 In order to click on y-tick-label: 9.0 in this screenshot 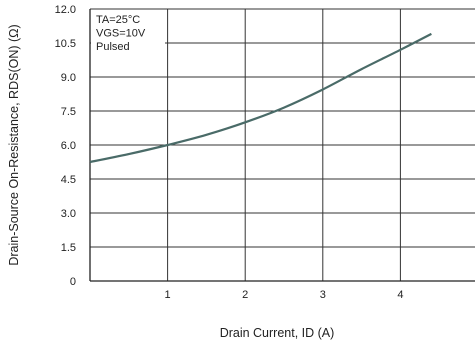, I will do `click(68, 78)`.